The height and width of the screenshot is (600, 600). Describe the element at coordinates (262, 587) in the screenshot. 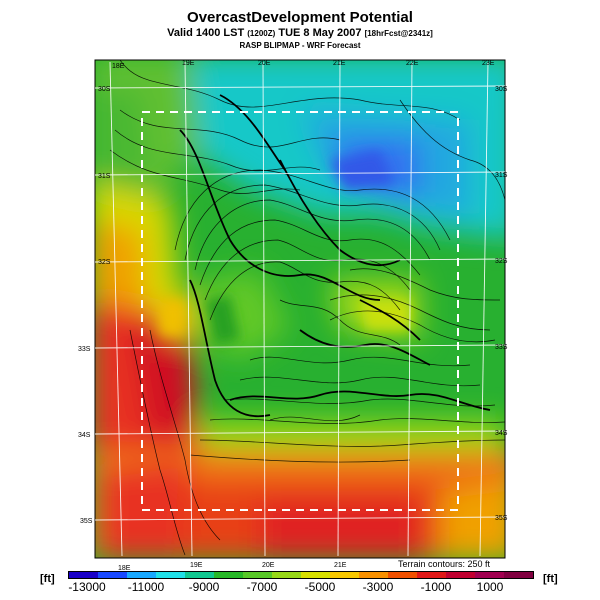

I see `colorbar-label: -7000` at that location.